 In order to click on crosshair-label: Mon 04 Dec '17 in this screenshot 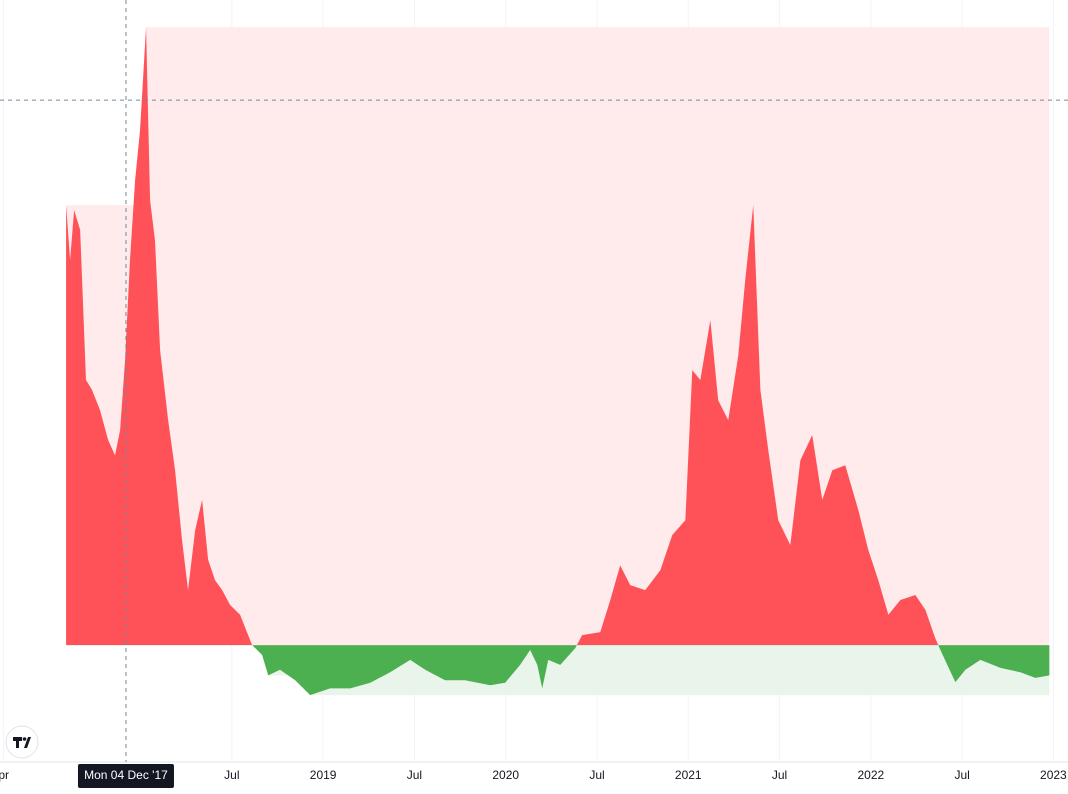, I will do `click(126, 775)`.